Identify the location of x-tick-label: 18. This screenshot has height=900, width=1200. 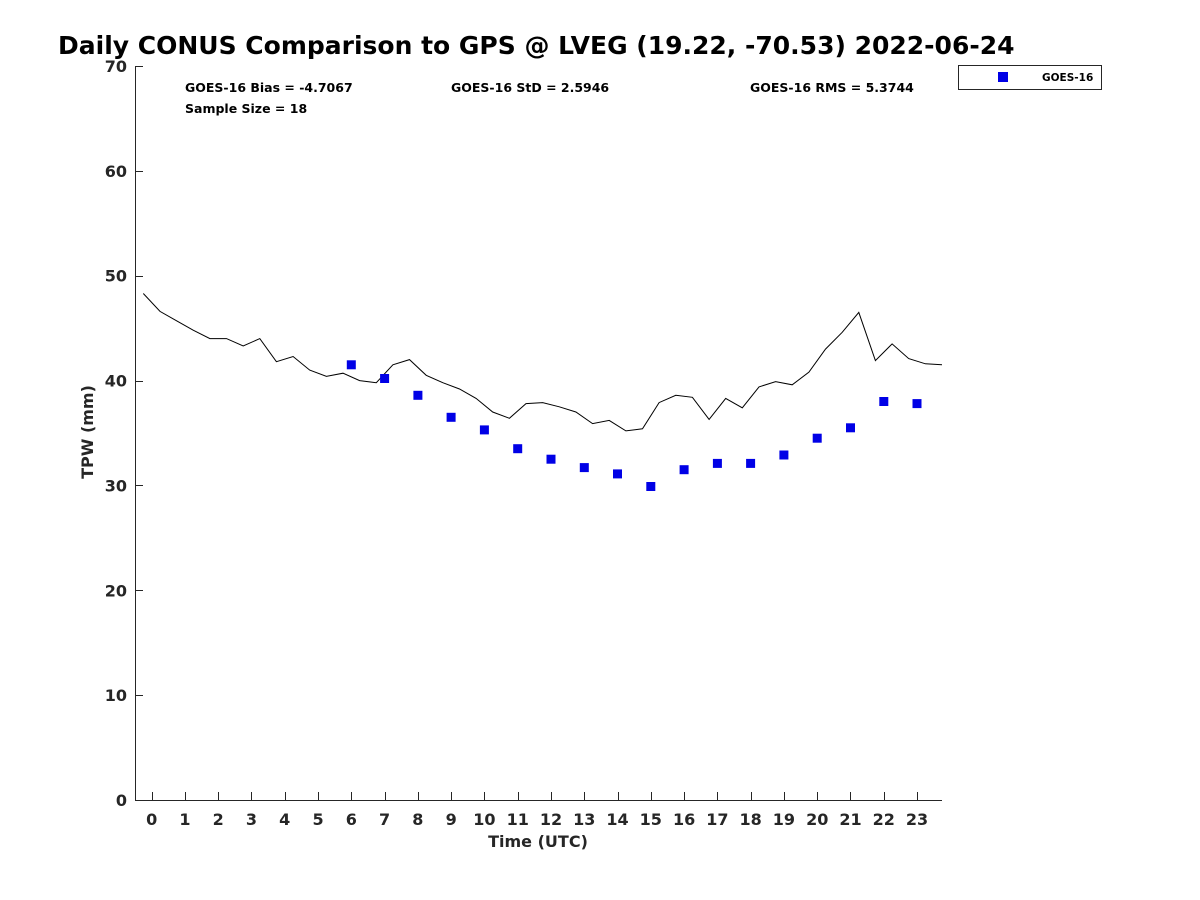
(751, 819).